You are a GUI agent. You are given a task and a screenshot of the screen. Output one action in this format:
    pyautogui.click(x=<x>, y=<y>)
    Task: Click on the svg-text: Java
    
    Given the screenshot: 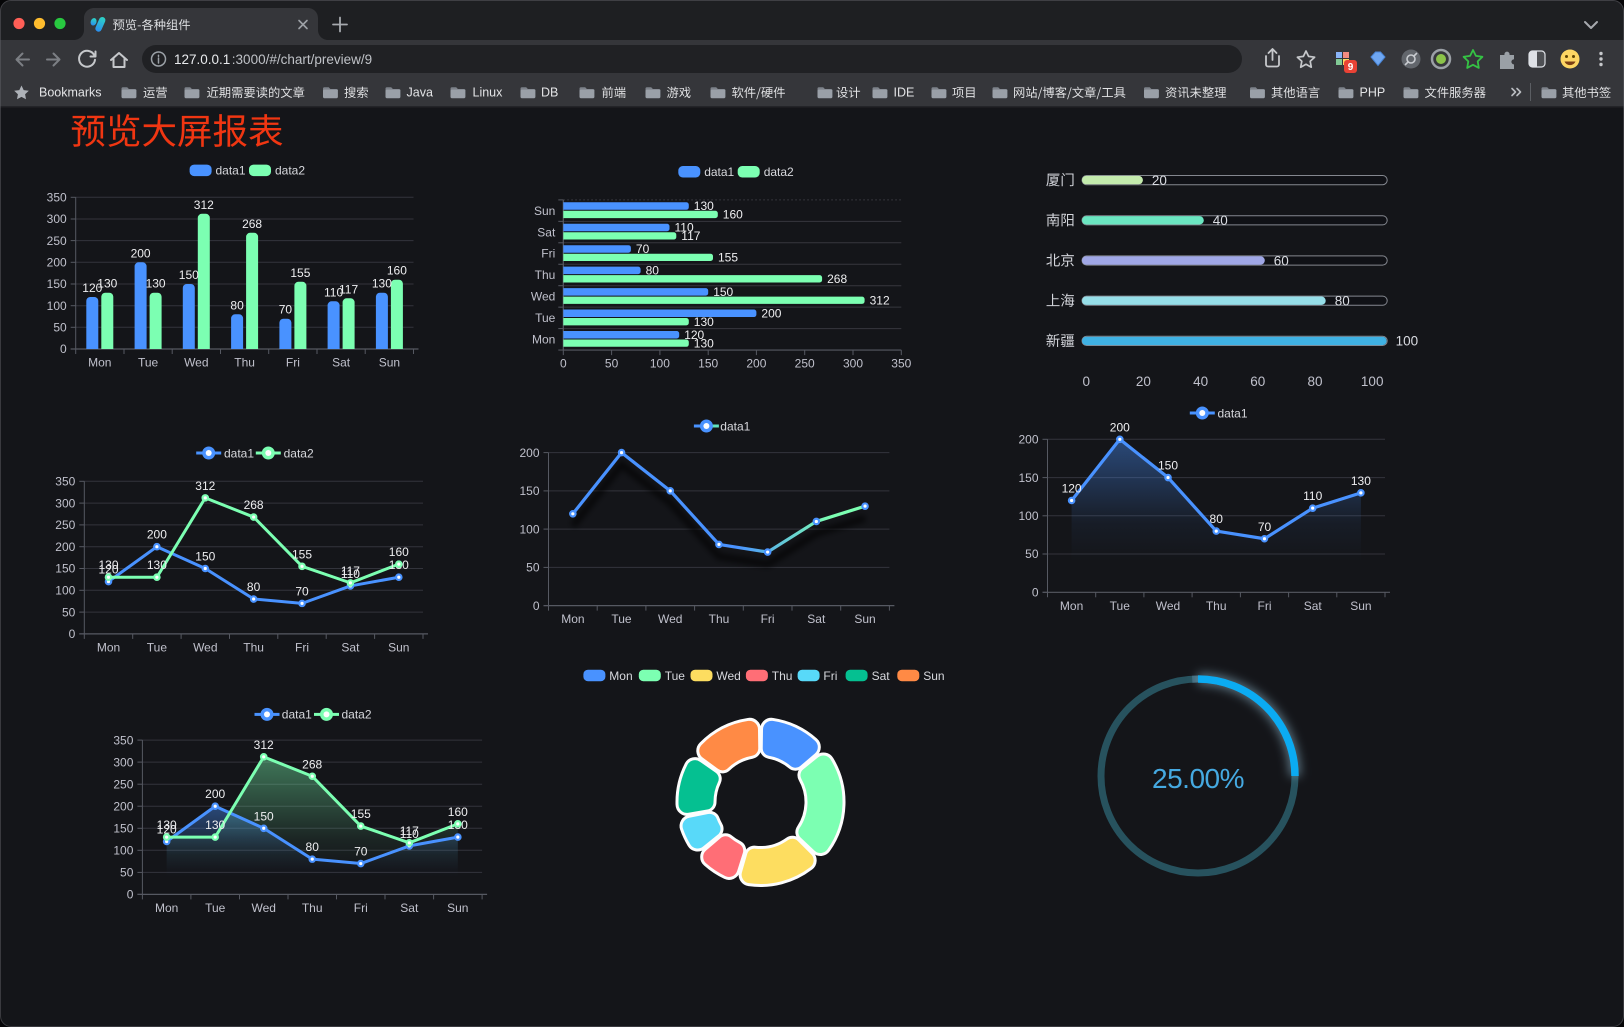 What is the action you would take?
    pyautogui.click(x=420, y=93)
    